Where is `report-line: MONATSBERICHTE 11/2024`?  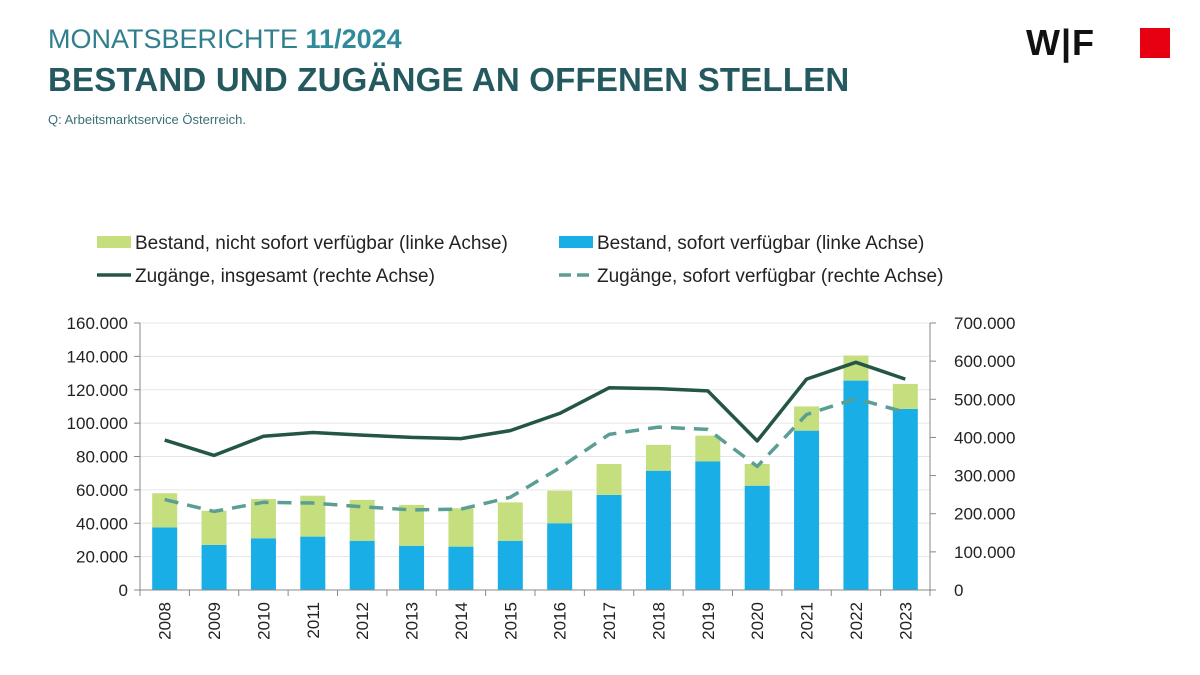
report-line: MONATSBERICHTE 11/2024 is located at coordinates (498, 39).